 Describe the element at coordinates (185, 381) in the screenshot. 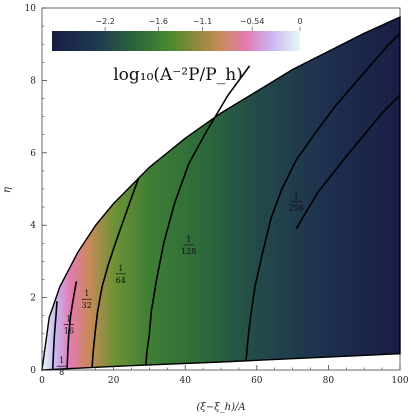

I see `x-tick-label: 40` at that location.